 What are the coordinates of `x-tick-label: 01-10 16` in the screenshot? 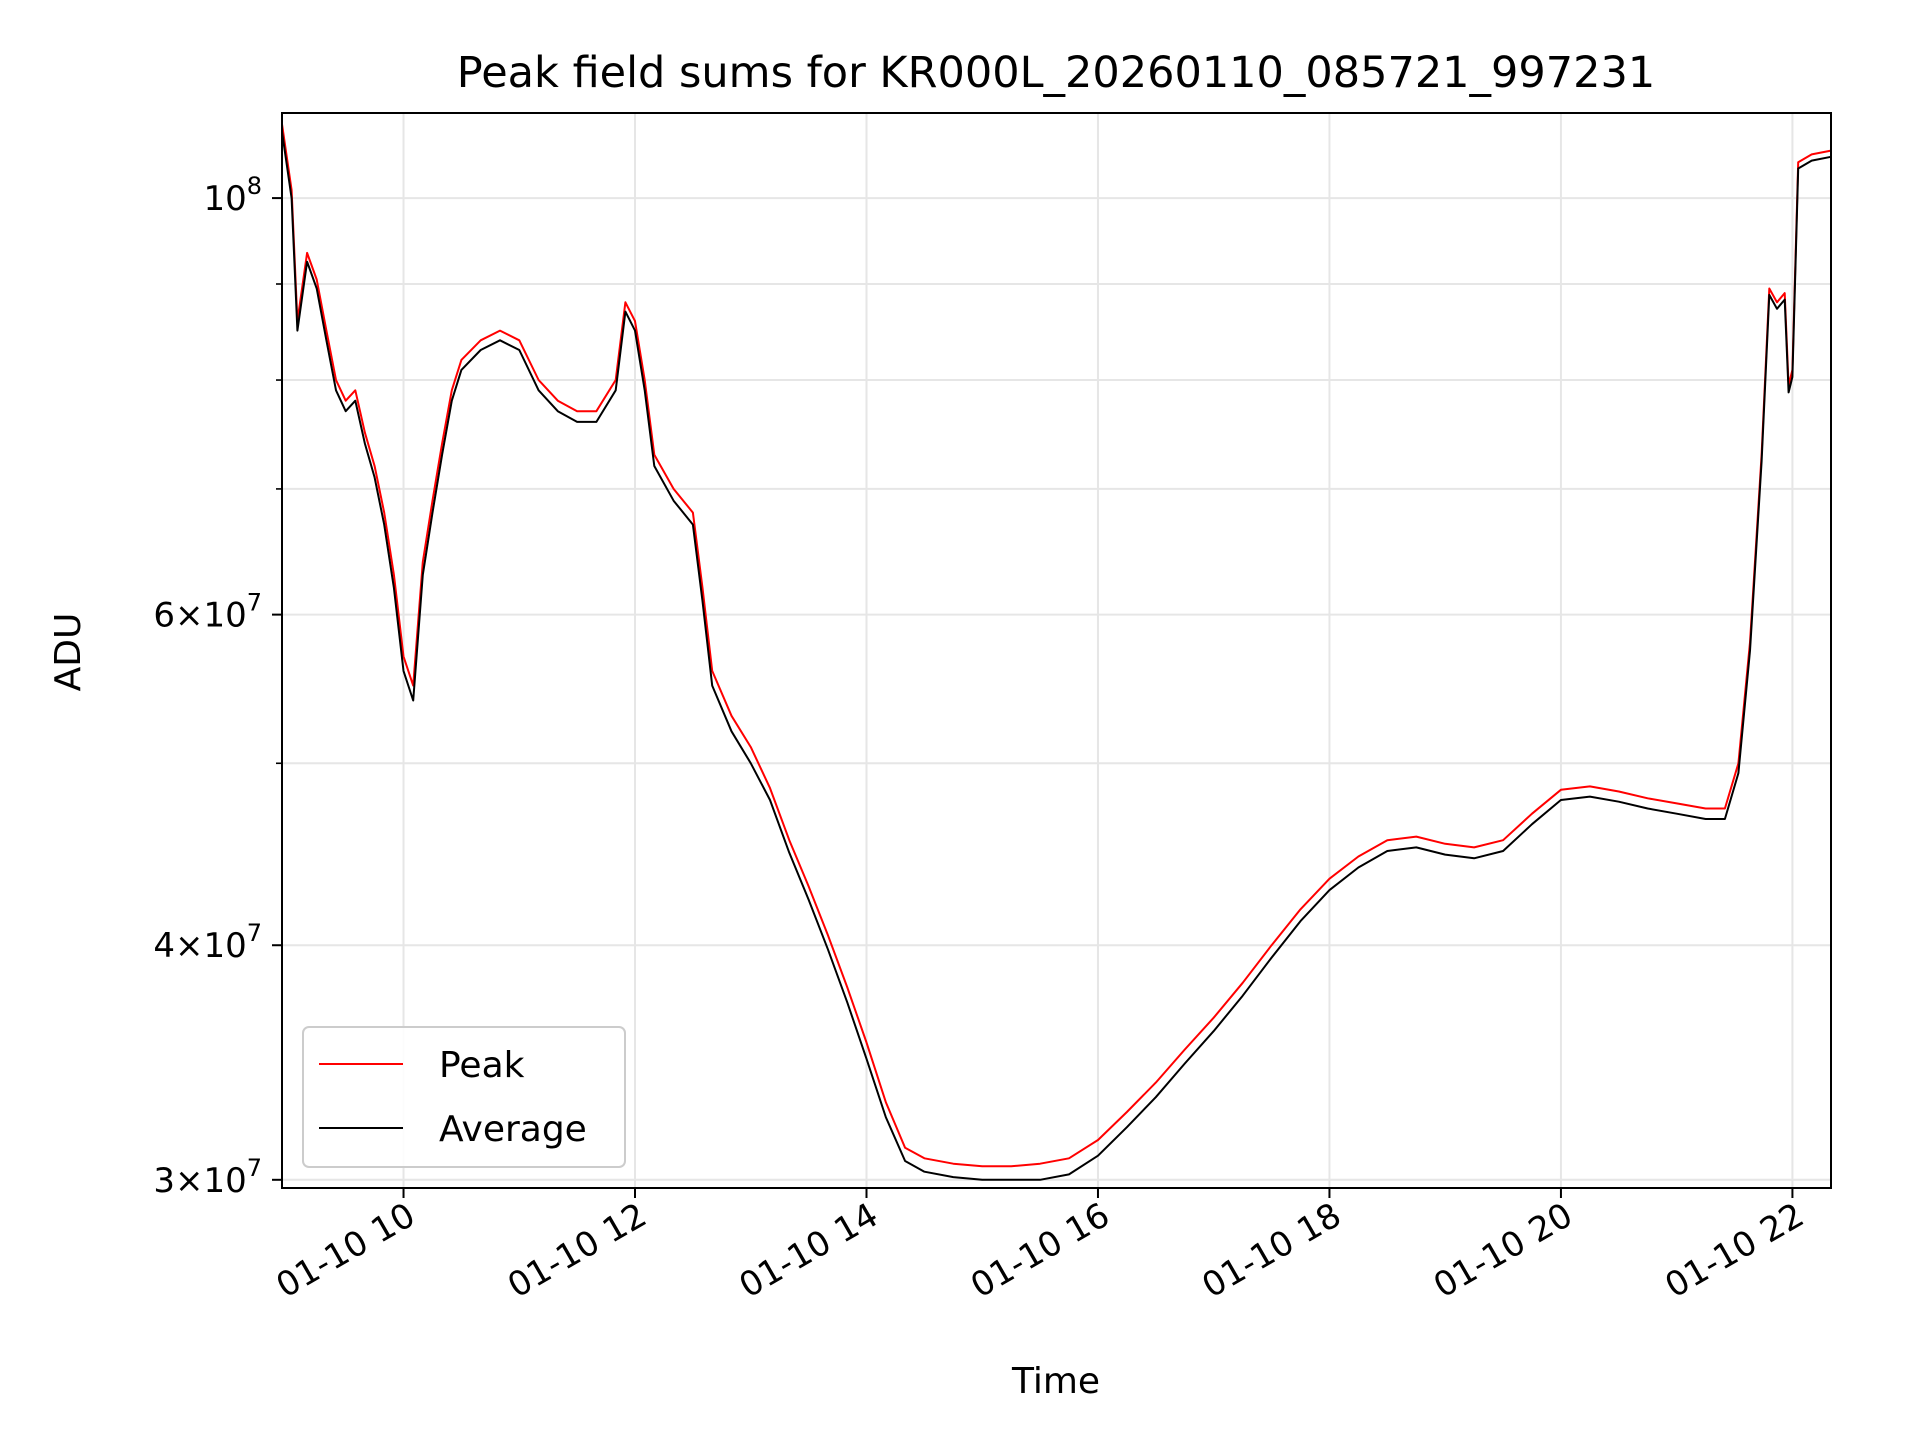 It's located at (1040, 1250).